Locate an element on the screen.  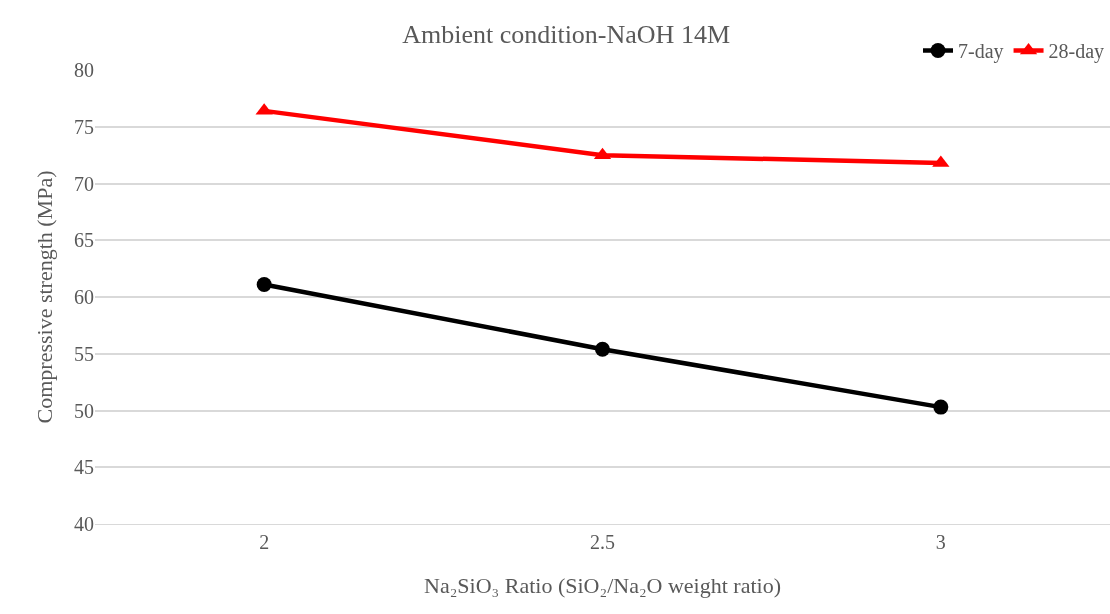
y-tick-label: 55 is located at coordinates (84, 353).